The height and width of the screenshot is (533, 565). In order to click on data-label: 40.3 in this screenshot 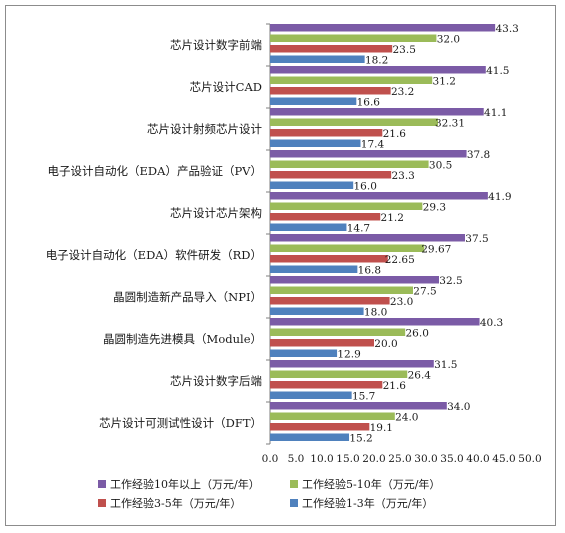, I will do `click(491, 323)`.